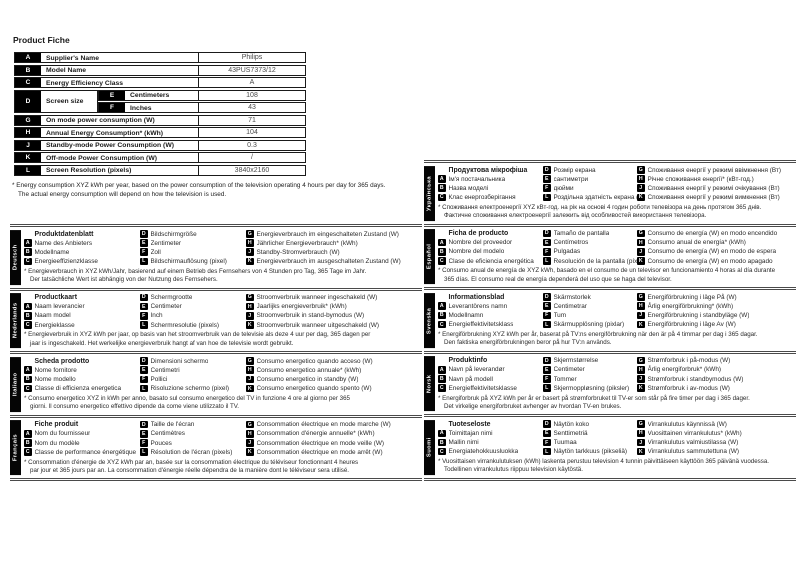 Image resolution: width=802 pixels, height=567 pixels. Describe the element at coordinates (466, 316) in the screenshot. I see `entry-label: Modellnamn` at that location.